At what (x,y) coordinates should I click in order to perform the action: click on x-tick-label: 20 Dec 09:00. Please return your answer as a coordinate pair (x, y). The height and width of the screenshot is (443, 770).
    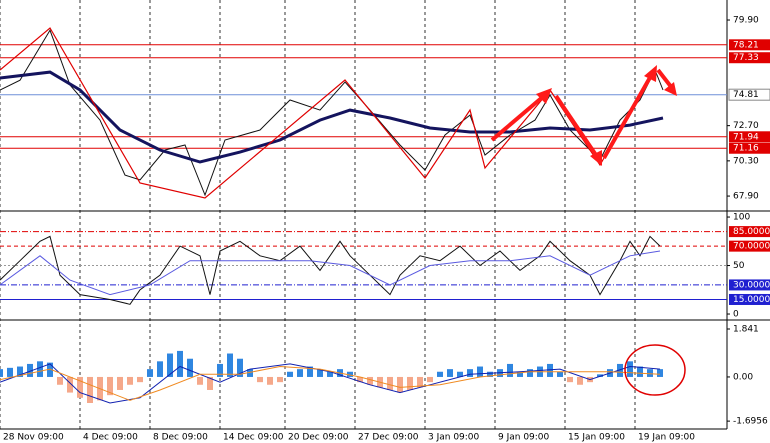
    Looking at the image, I should click on (318, 438).